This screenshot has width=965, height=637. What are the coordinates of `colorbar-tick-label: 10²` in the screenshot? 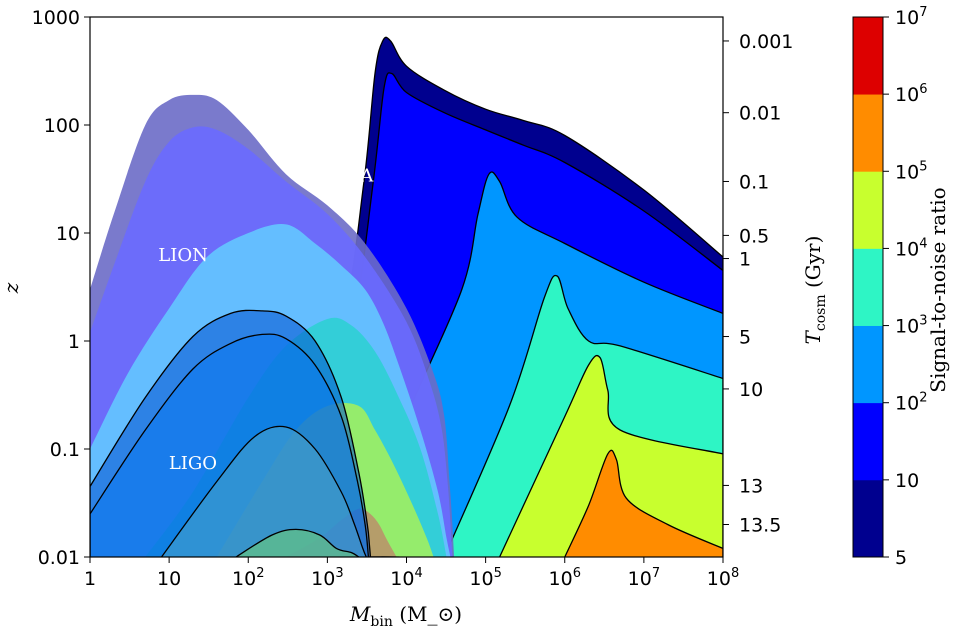 It's located at (911, 403).